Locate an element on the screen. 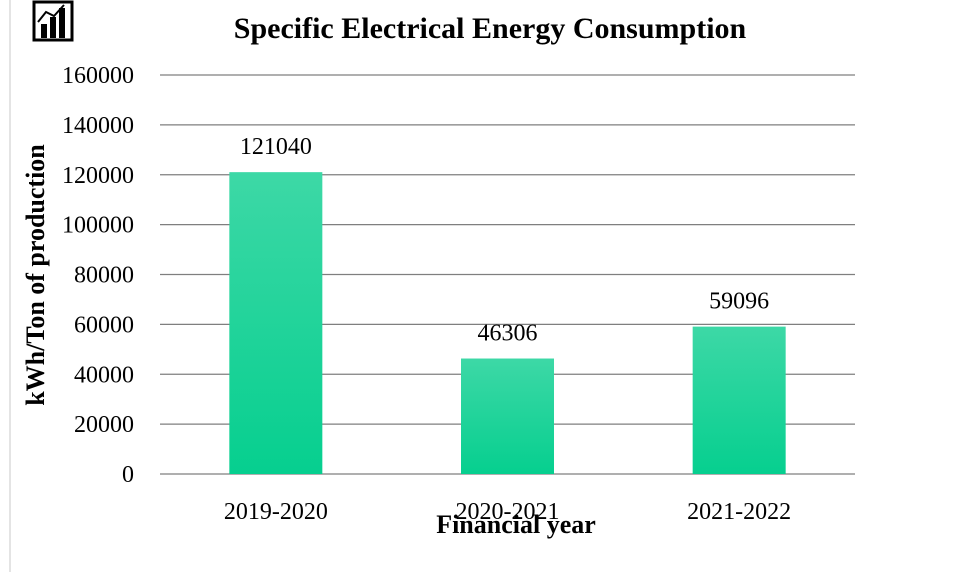  data-label: 46306 is located at coordinates (508, 334).